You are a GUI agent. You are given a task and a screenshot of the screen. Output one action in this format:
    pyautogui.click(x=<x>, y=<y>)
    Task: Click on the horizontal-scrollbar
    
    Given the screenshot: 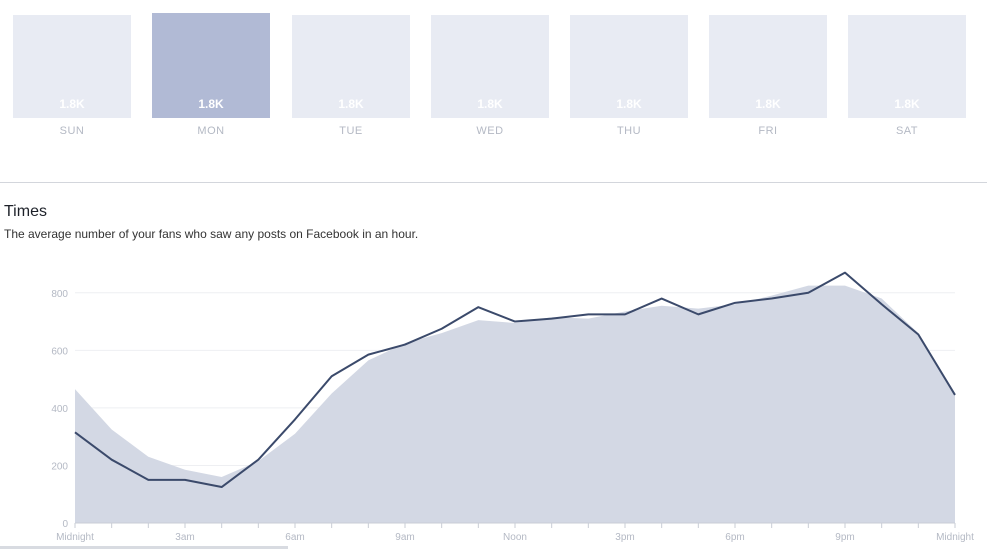 What is the action you would take?
    pyautogui.click(x=144, y=547)
    